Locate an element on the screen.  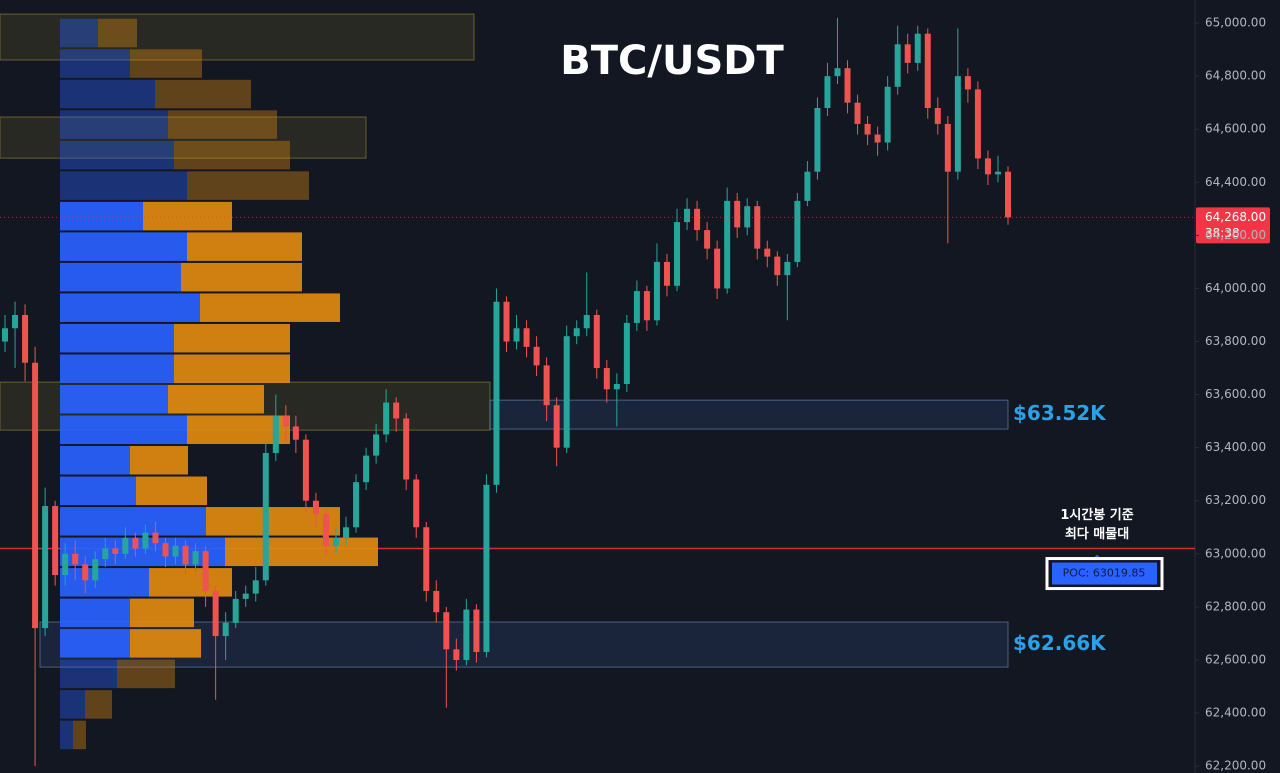
y-tick-label: 64,600.00 is located at coordinates (1235, 129).